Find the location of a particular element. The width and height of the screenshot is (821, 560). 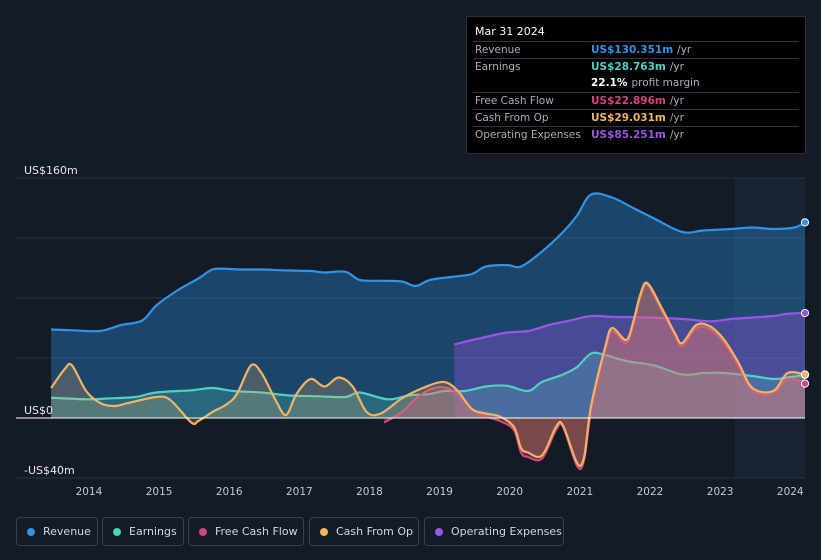

legend-label: Free Cash Flow is located at coordinates (256, 531).